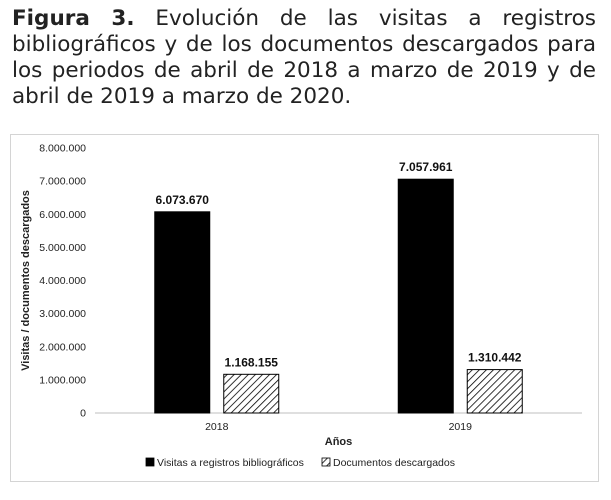 The height and width of the screenshot is (500, 611). What do you see at coordinates (26, 280) in the screenshot?
I see `y-axis-title: Visitas / documentos descargados` at bounding box center [26, 280].